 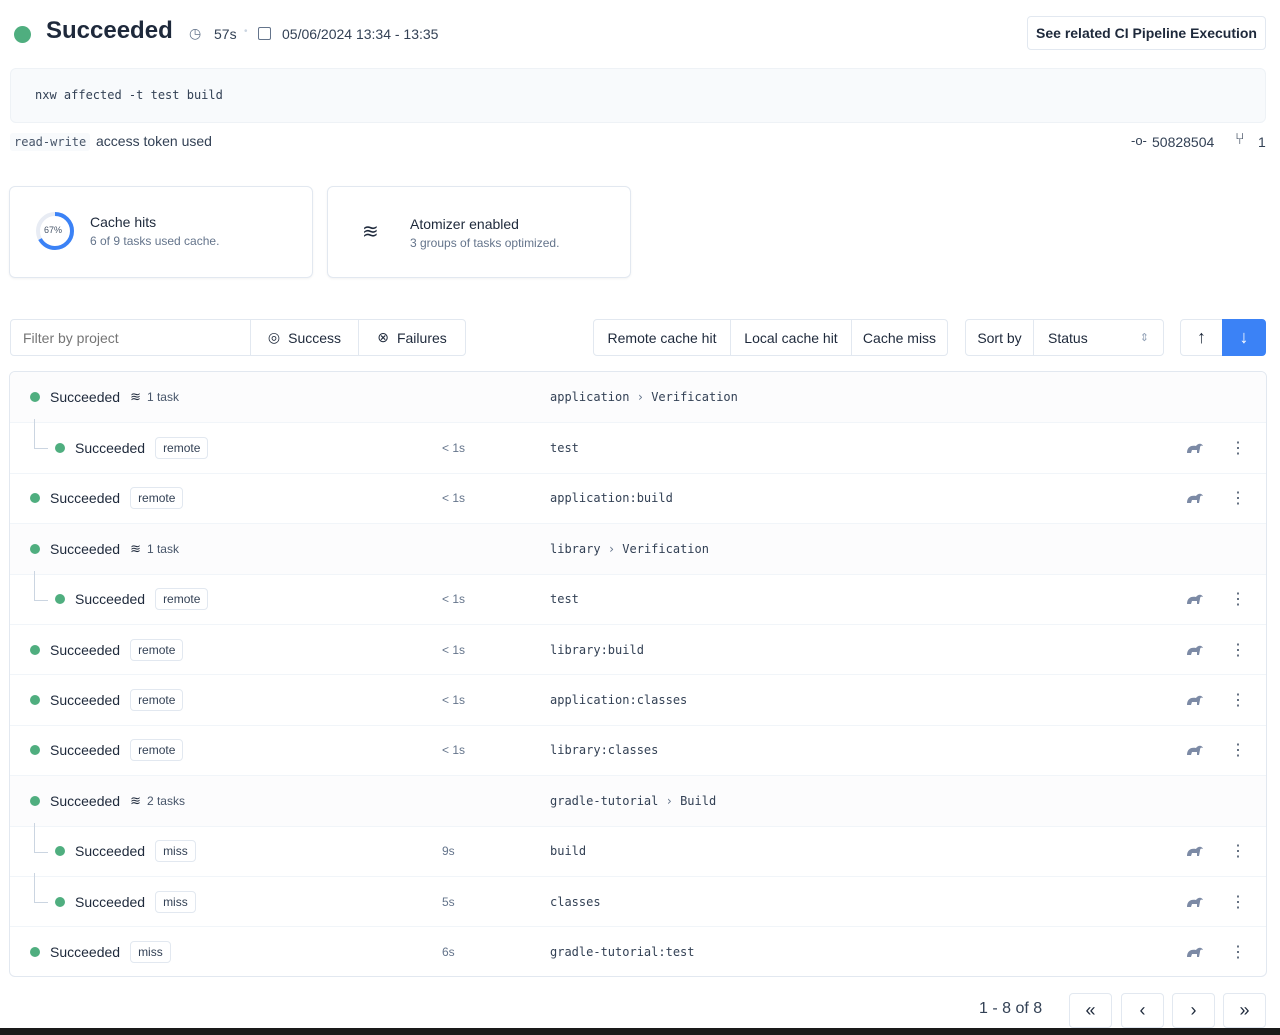 I want to click on table-row: Succeeded miss 6s gradle-tutorial:test ⋮, so click(x=638, y=951).